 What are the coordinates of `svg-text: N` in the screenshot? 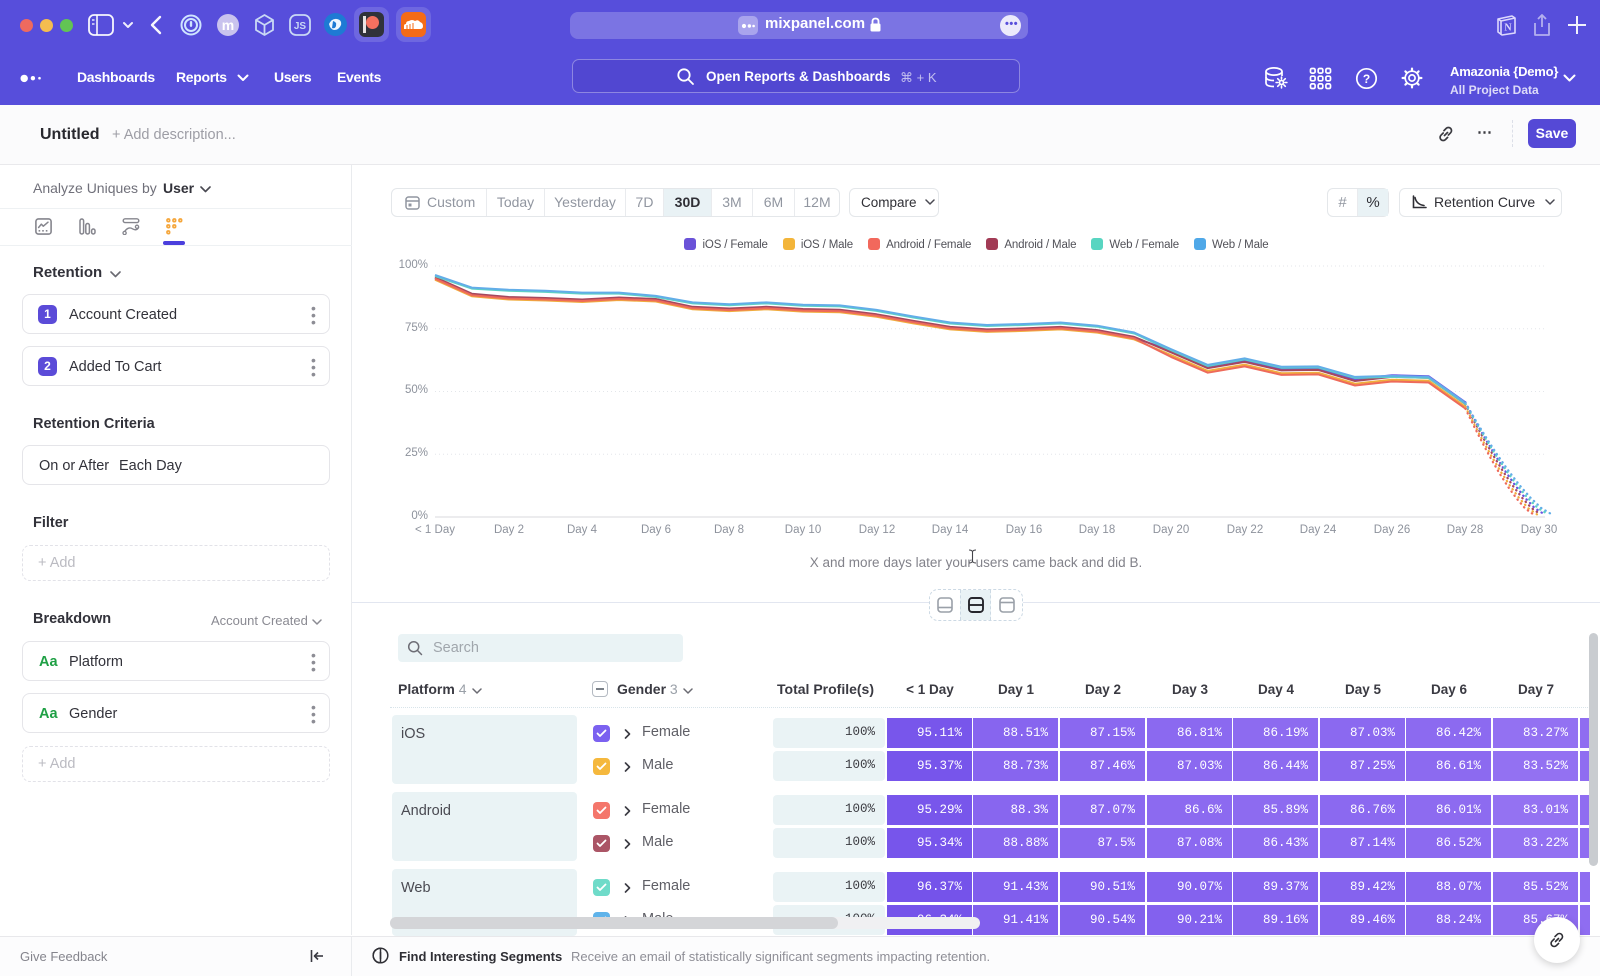 It's located at (1508, 28).